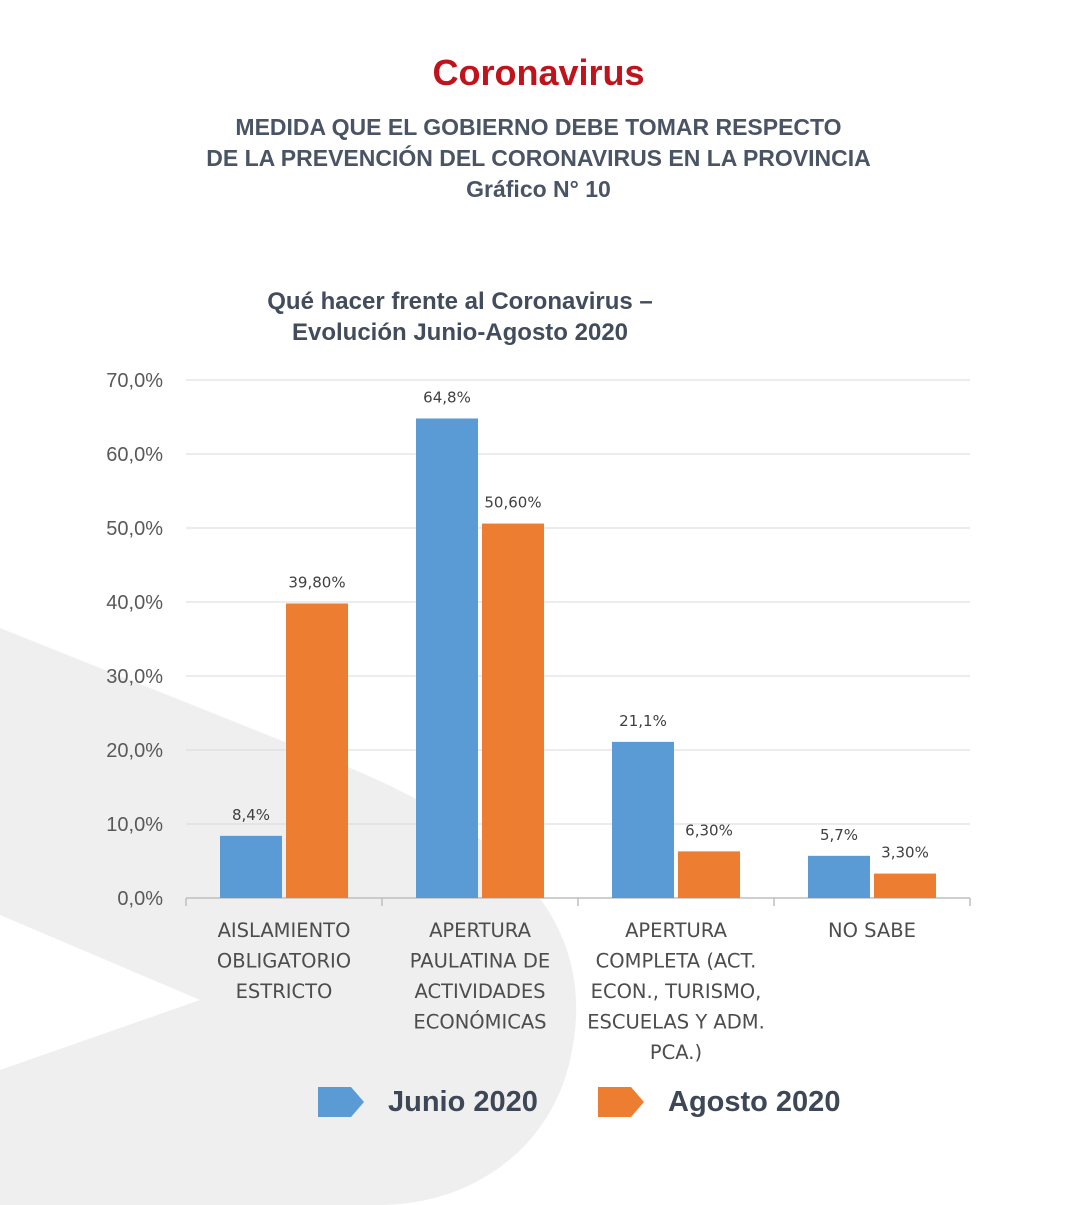  Describe the element at coordinates (479, 991) in the screenshot. I see `category-label: ACTIVIDADES` at that location.